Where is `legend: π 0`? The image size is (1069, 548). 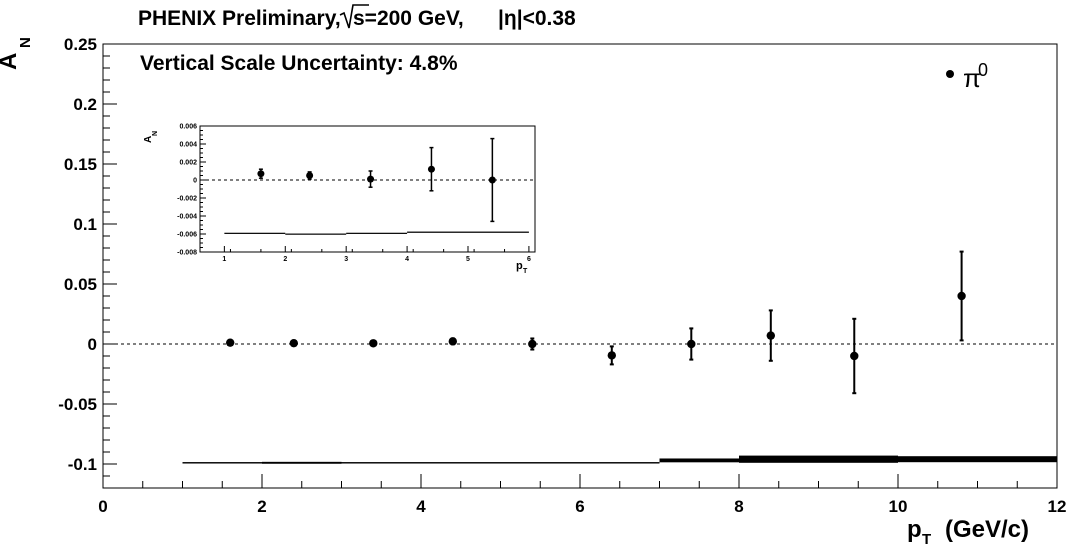
legend: π 0 is located at coordinates (967, 76).